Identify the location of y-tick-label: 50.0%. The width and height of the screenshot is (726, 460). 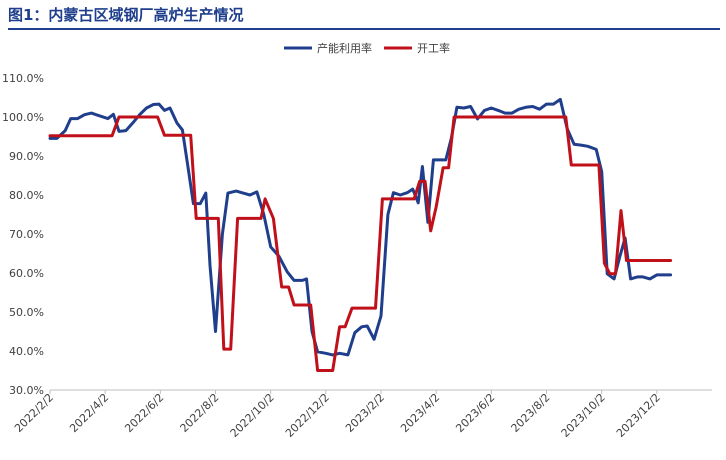
(26, 312).